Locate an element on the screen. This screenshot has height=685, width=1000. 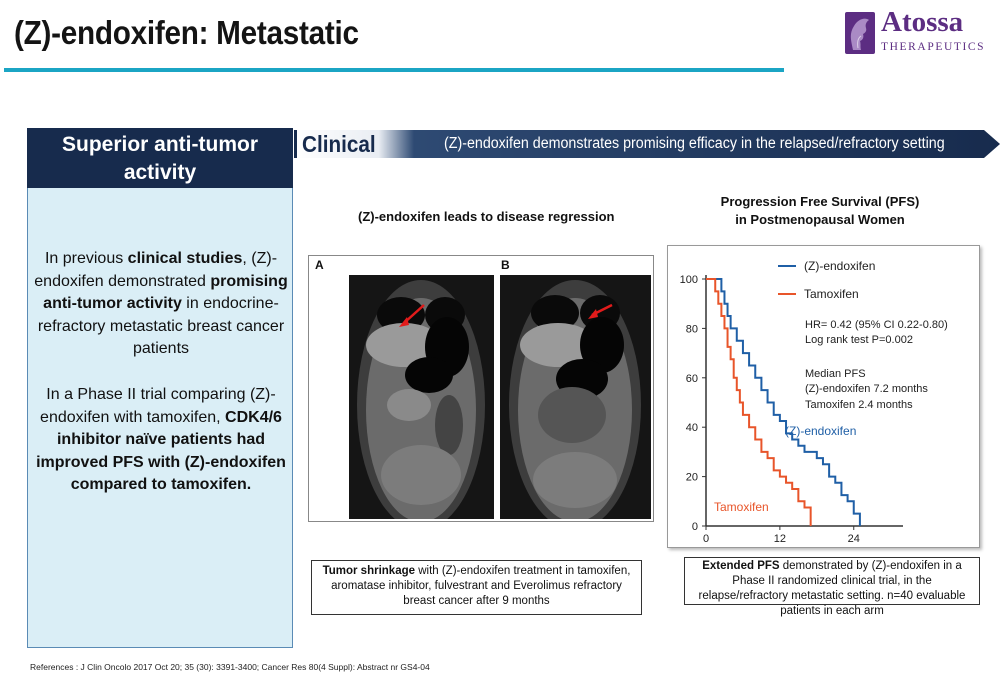
y-tick-label: 0 is located at coordinates (695, 527).